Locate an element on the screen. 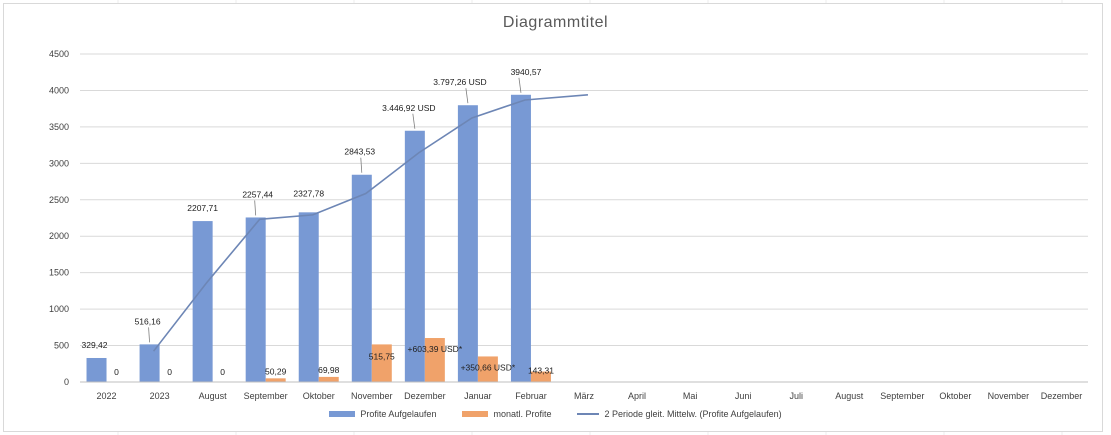  data-label-monthly: 50,29 is located at coordinates (276, 371).